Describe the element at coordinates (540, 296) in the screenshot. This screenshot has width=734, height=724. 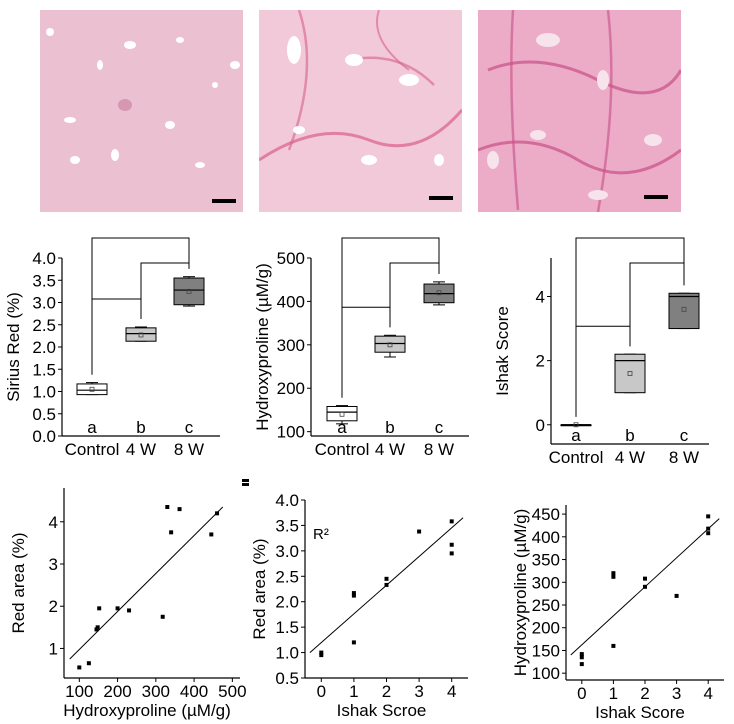
I see `y-tick-label: 4` at that location.